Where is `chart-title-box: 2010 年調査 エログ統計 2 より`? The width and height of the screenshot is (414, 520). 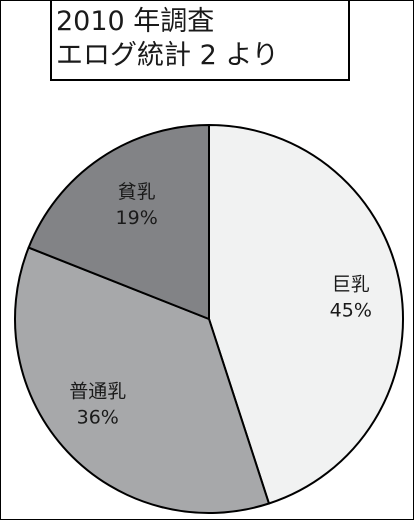 chart-title-box: 2010 年調査 エログ統計 2 より is located at coordinates (200, 41).